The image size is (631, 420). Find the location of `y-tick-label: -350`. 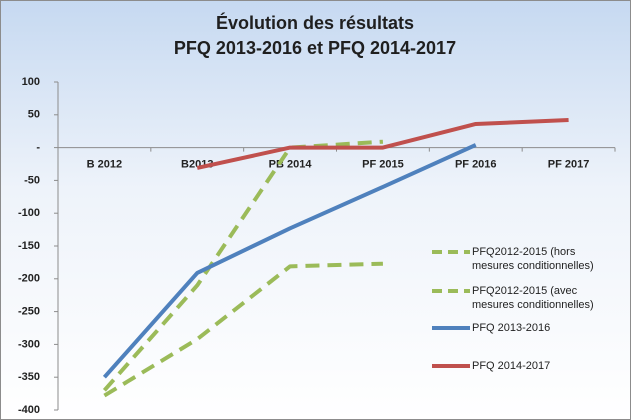

y-tick-label: -350 is located at coordinates (29, 377).